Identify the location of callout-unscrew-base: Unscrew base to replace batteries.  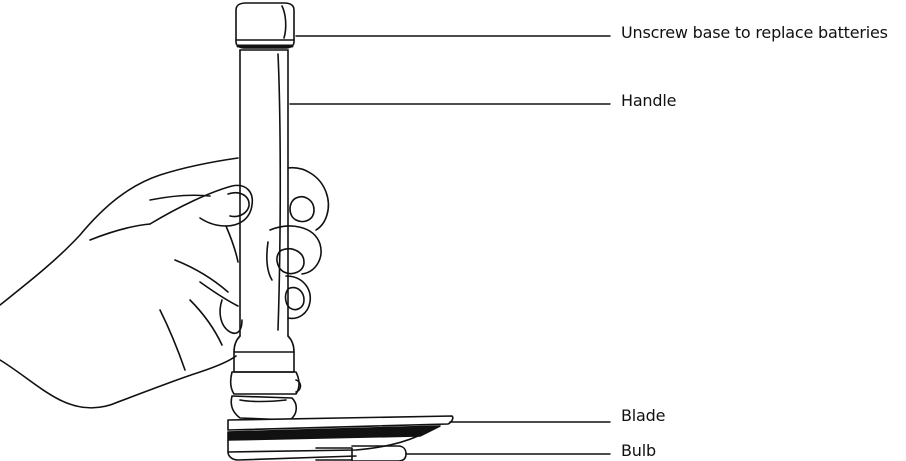
(754, 32).